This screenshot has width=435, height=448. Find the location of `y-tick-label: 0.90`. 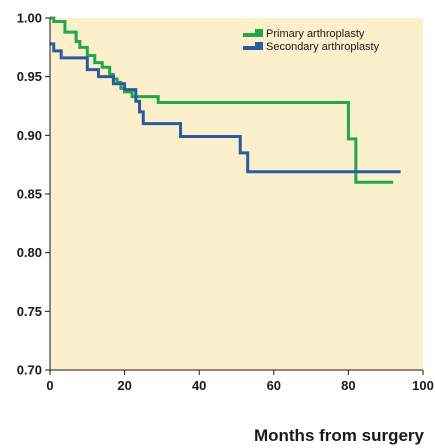

y-tick-label: 0.90 is located at coordinates (29, 135).